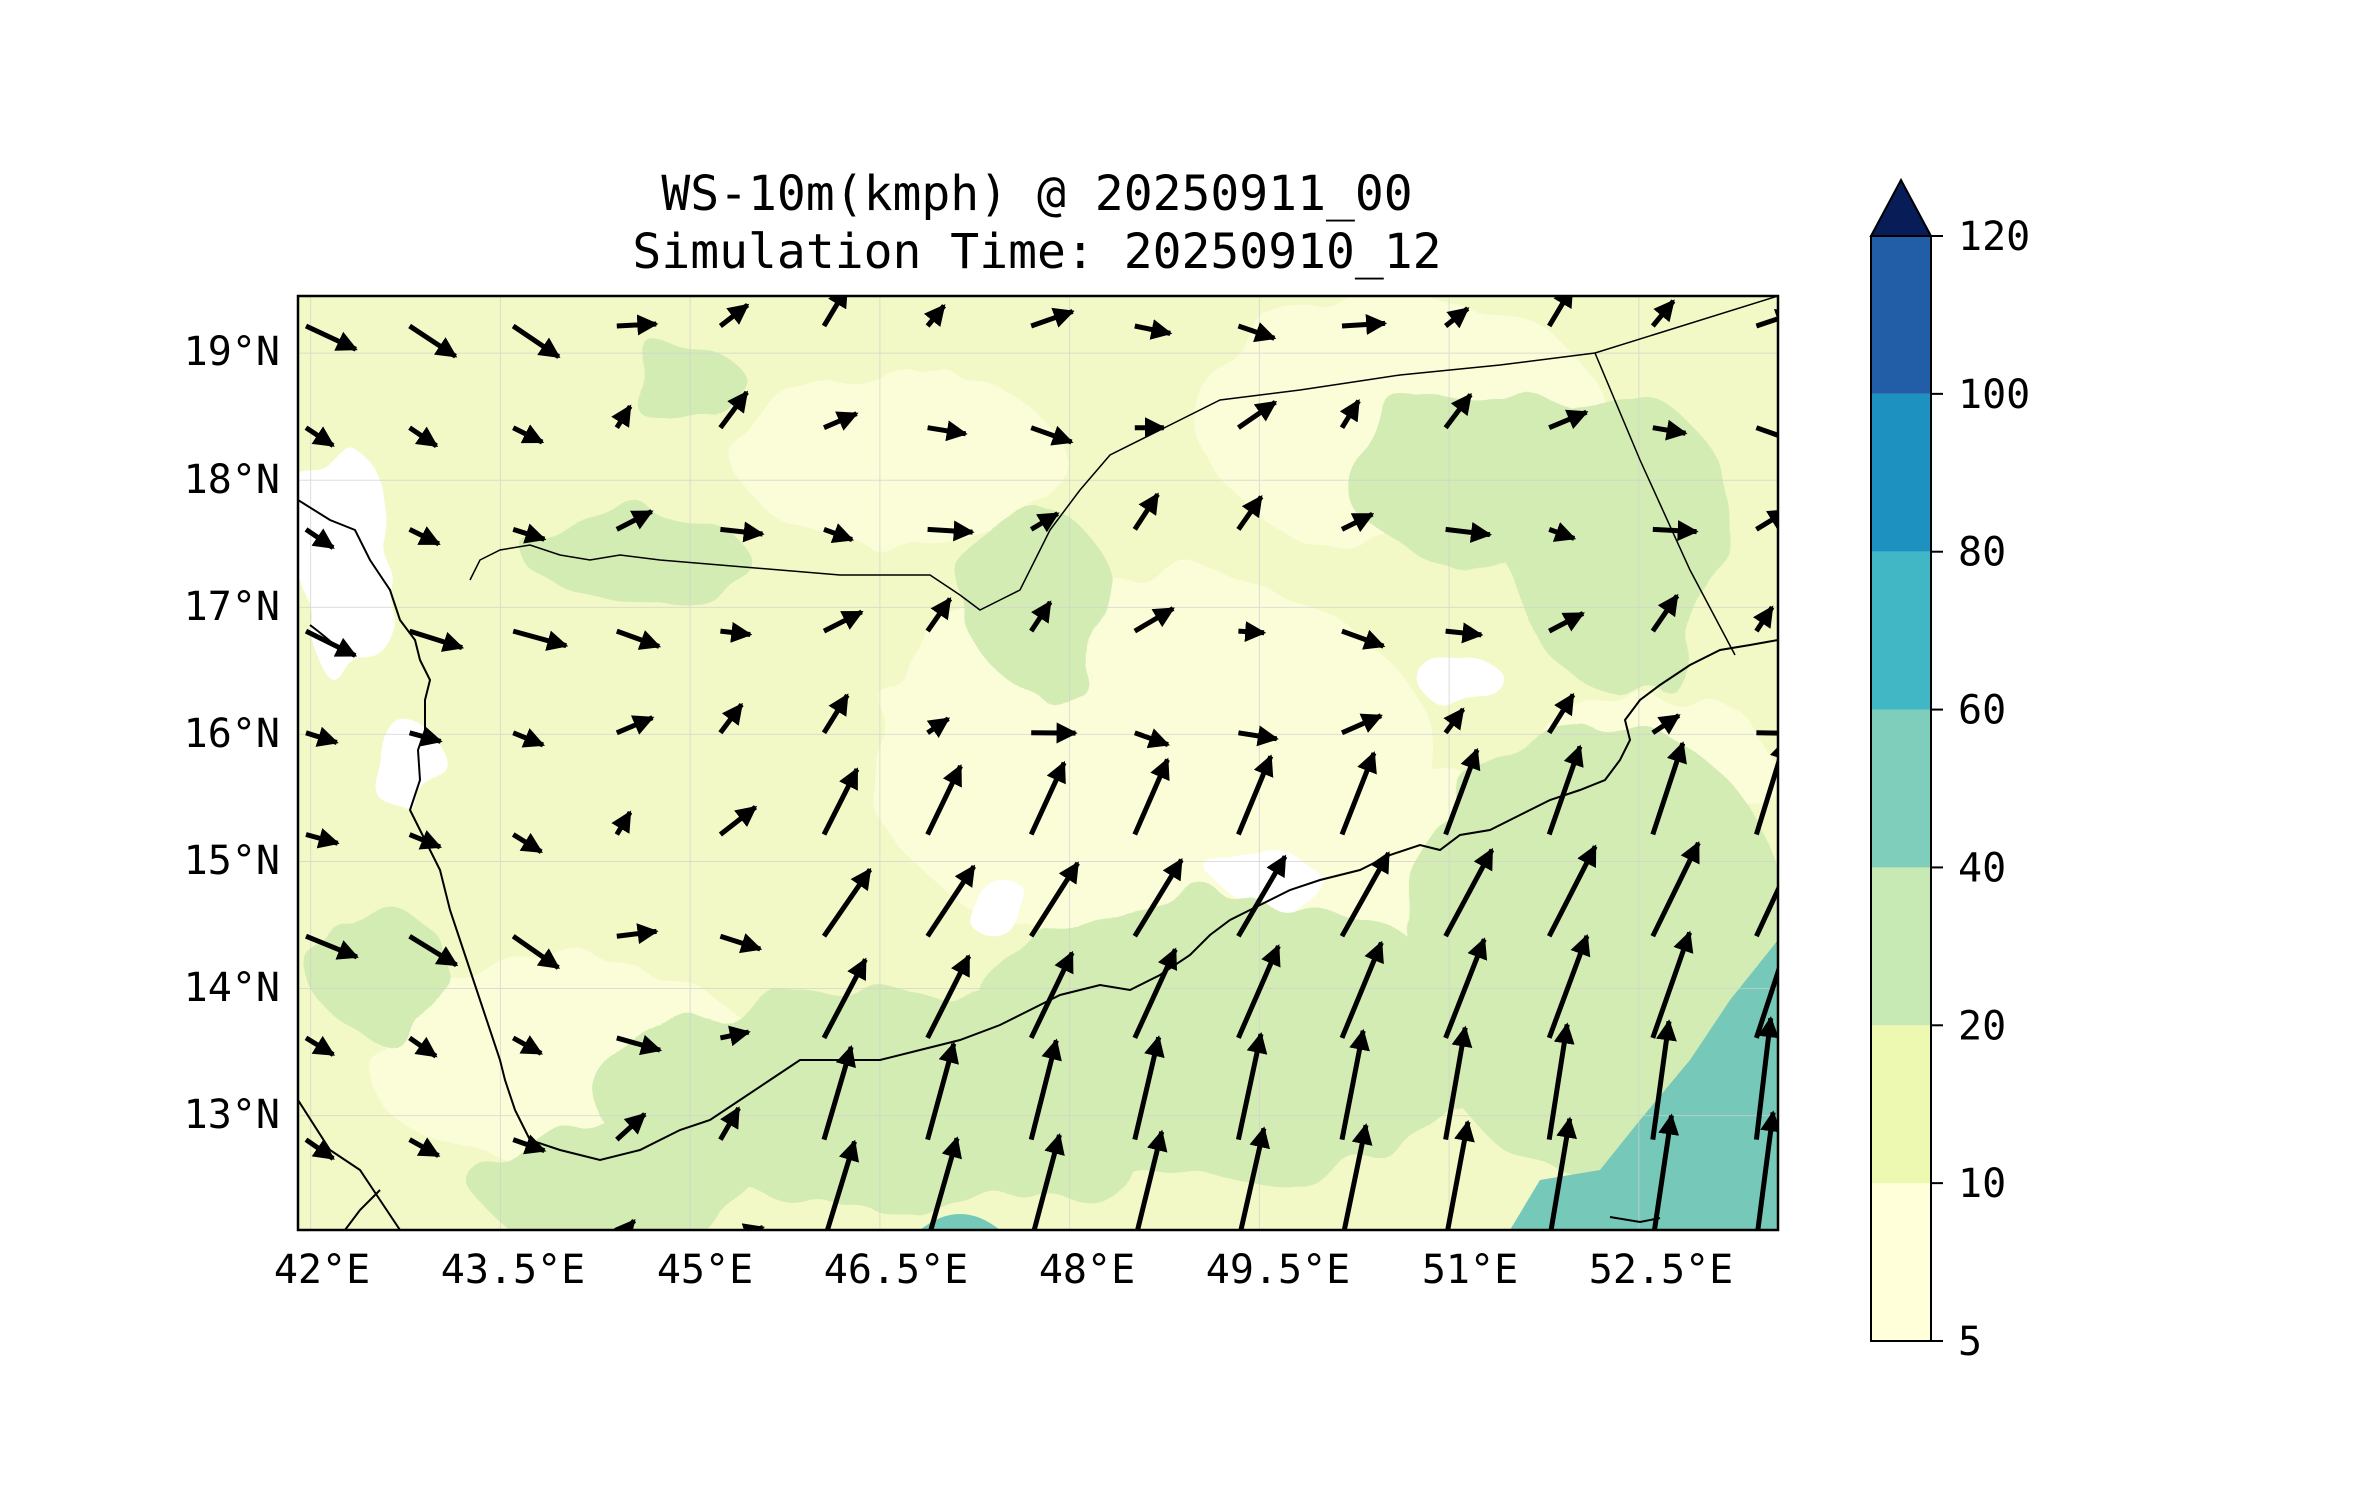  What do you see at coordinates (1982, 553) in the screenshot?
I see `colorbar-tick-label: 80` at bounding box center [1982, 553].